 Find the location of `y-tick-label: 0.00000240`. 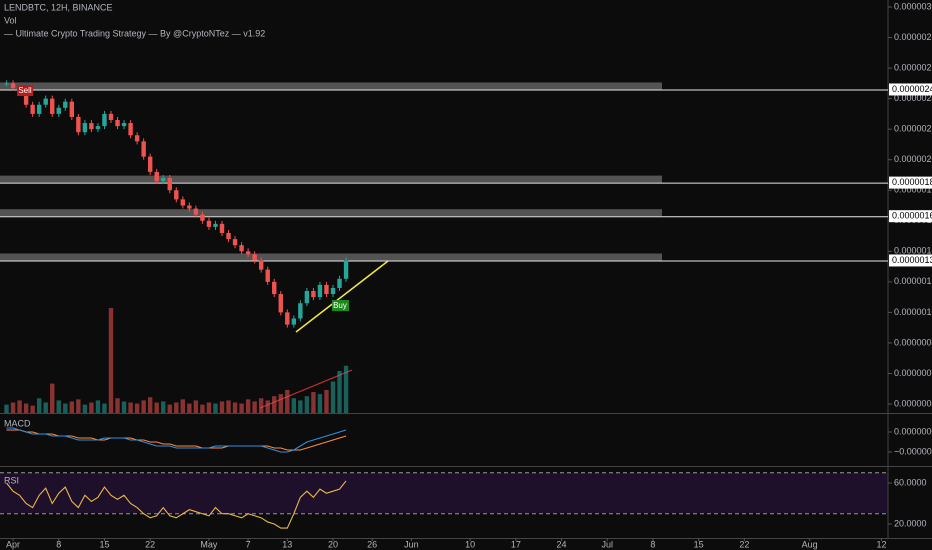

y-tick-label: 0.00000240 is located at coordinates (913, 98).